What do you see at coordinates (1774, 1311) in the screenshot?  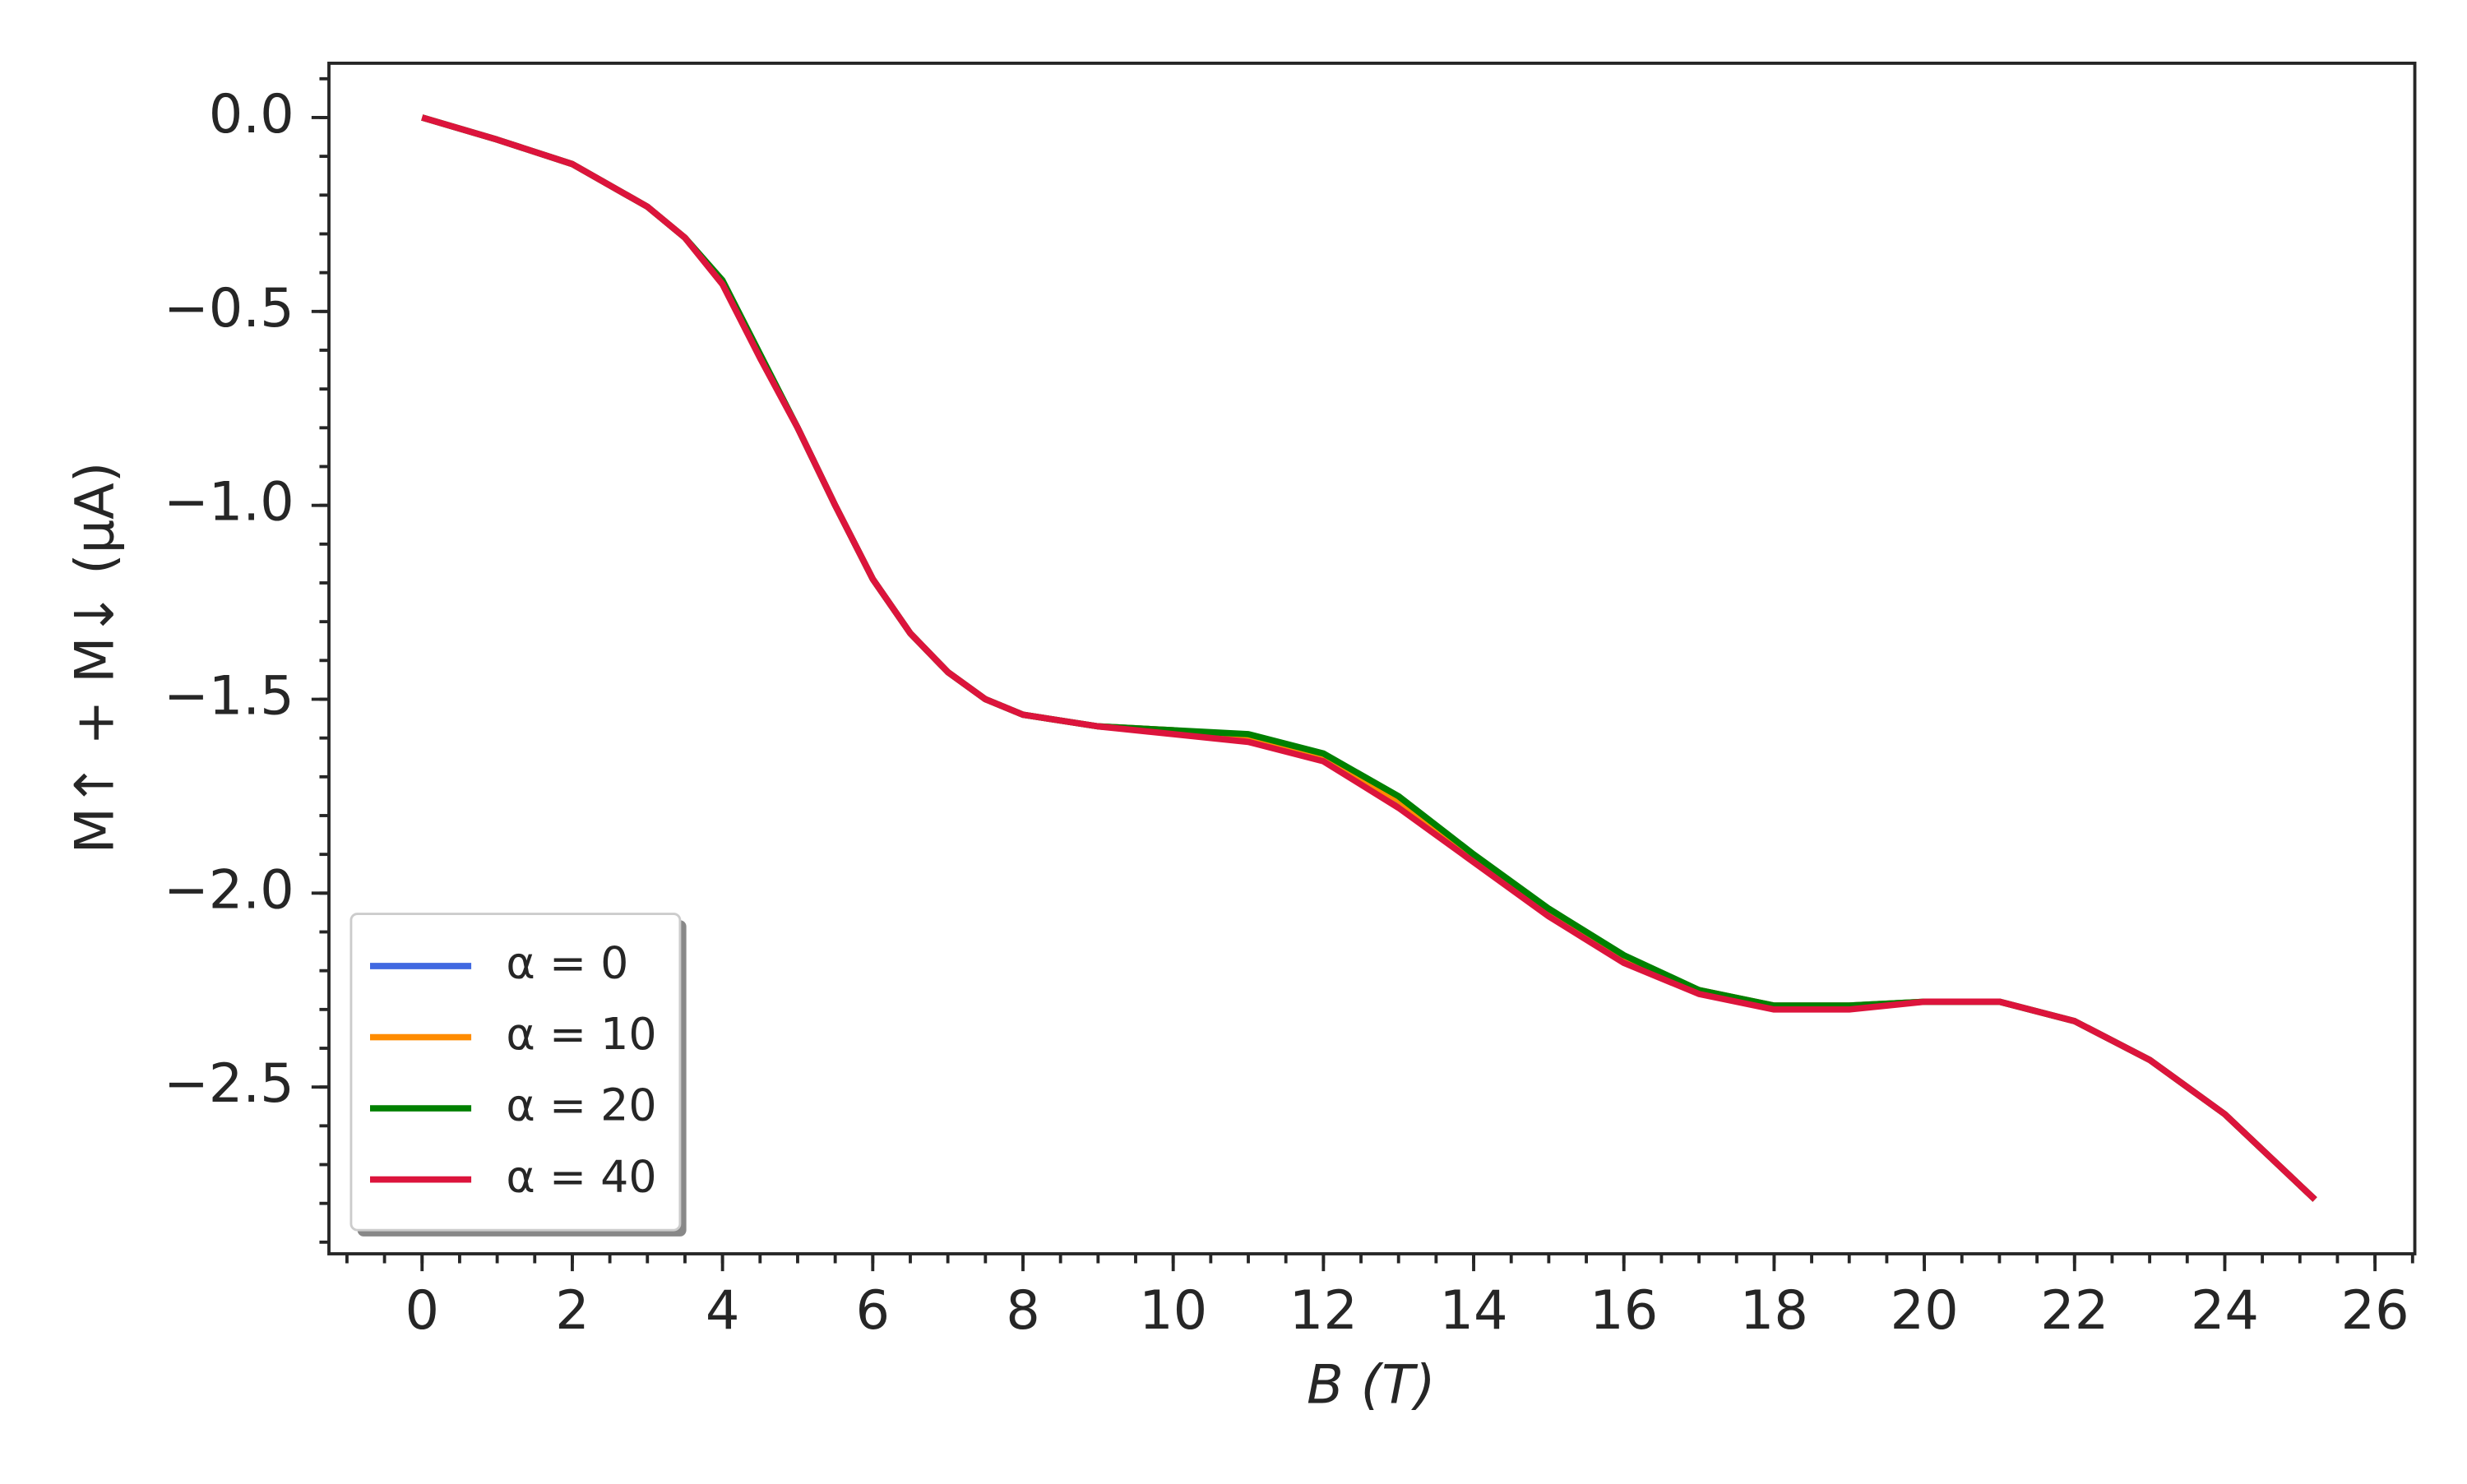 I see `x-tick-label: 18` at bounding box center [1774, 1311].